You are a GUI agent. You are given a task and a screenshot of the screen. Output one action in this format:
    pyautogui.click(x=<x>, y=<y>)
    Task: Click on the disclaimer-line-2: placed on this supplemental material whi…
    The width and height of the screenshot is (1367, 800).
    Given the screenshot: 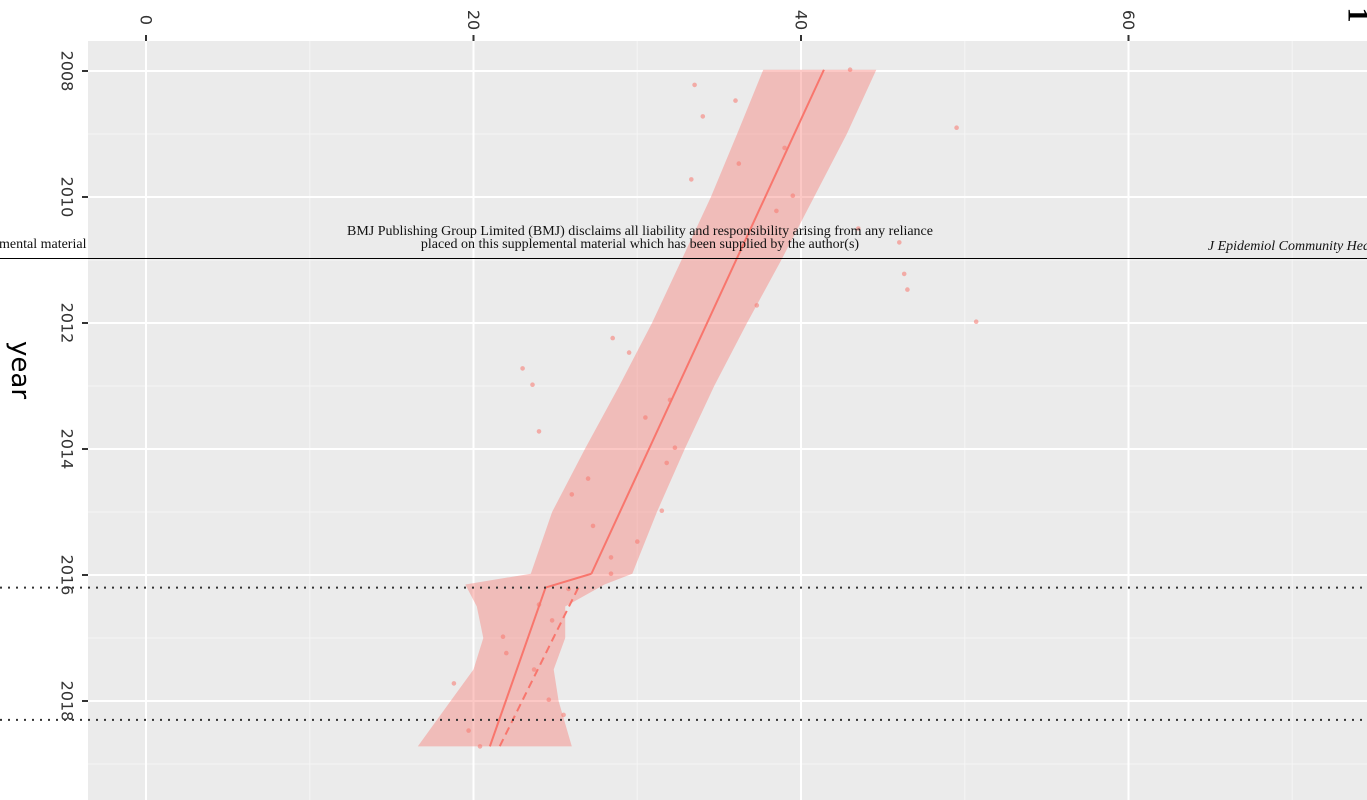 What is the action you would take?
    pyautogui.click(x=640, y=244)
    